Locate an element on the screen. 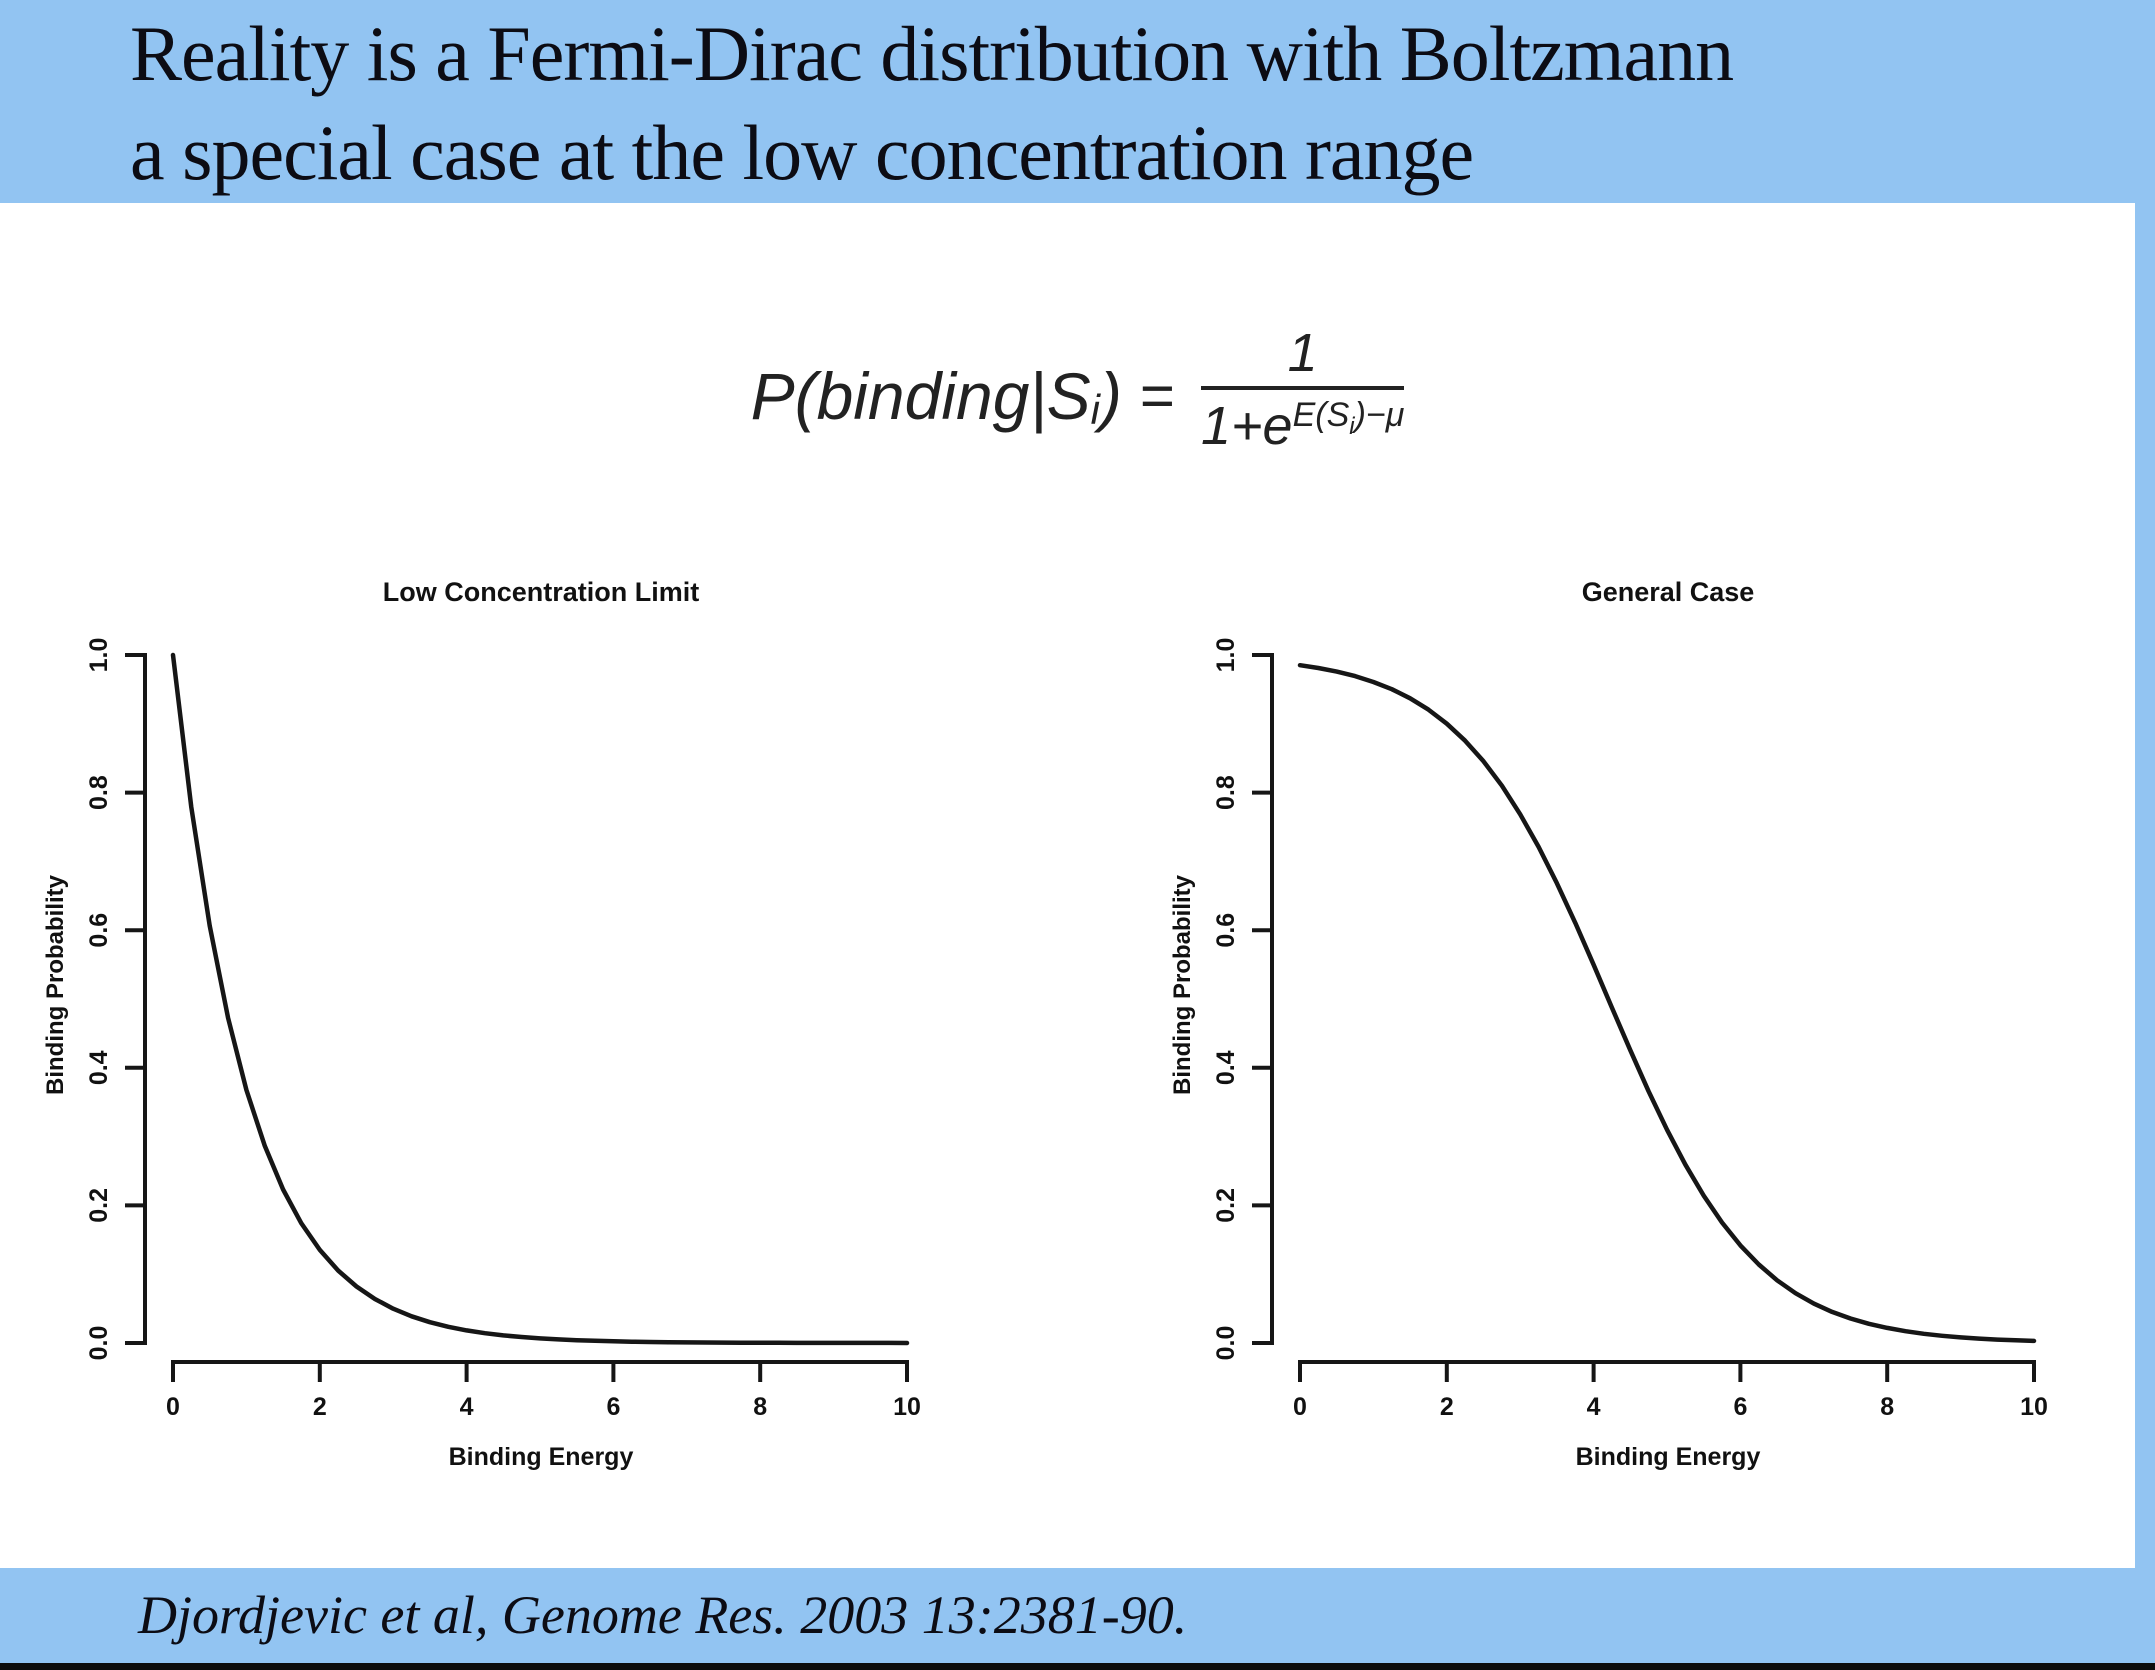 This screenshot has width=2155, height=1670. fermi-dirac-formula: P(binding|S i) = 1 1+eE(Si)−μ is located at coordinates (1078, 395).